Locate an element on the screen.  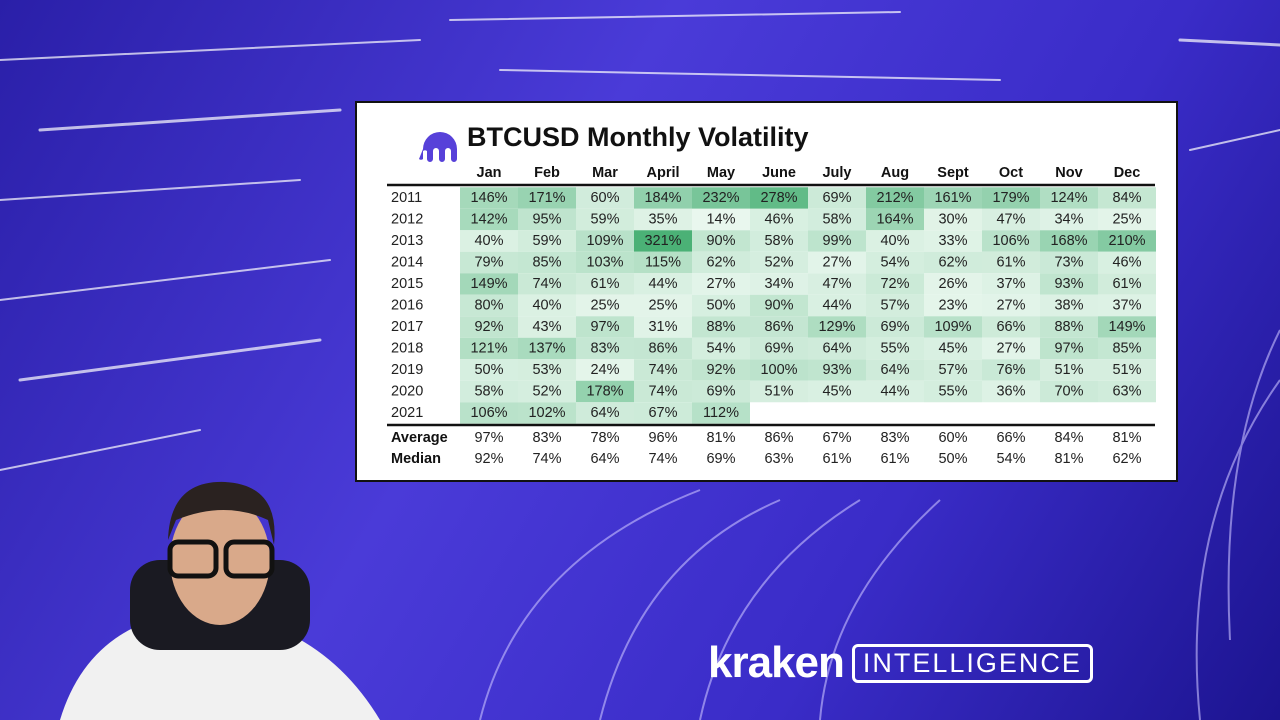
summary-value: 74% is located at coordinates (546, 459).